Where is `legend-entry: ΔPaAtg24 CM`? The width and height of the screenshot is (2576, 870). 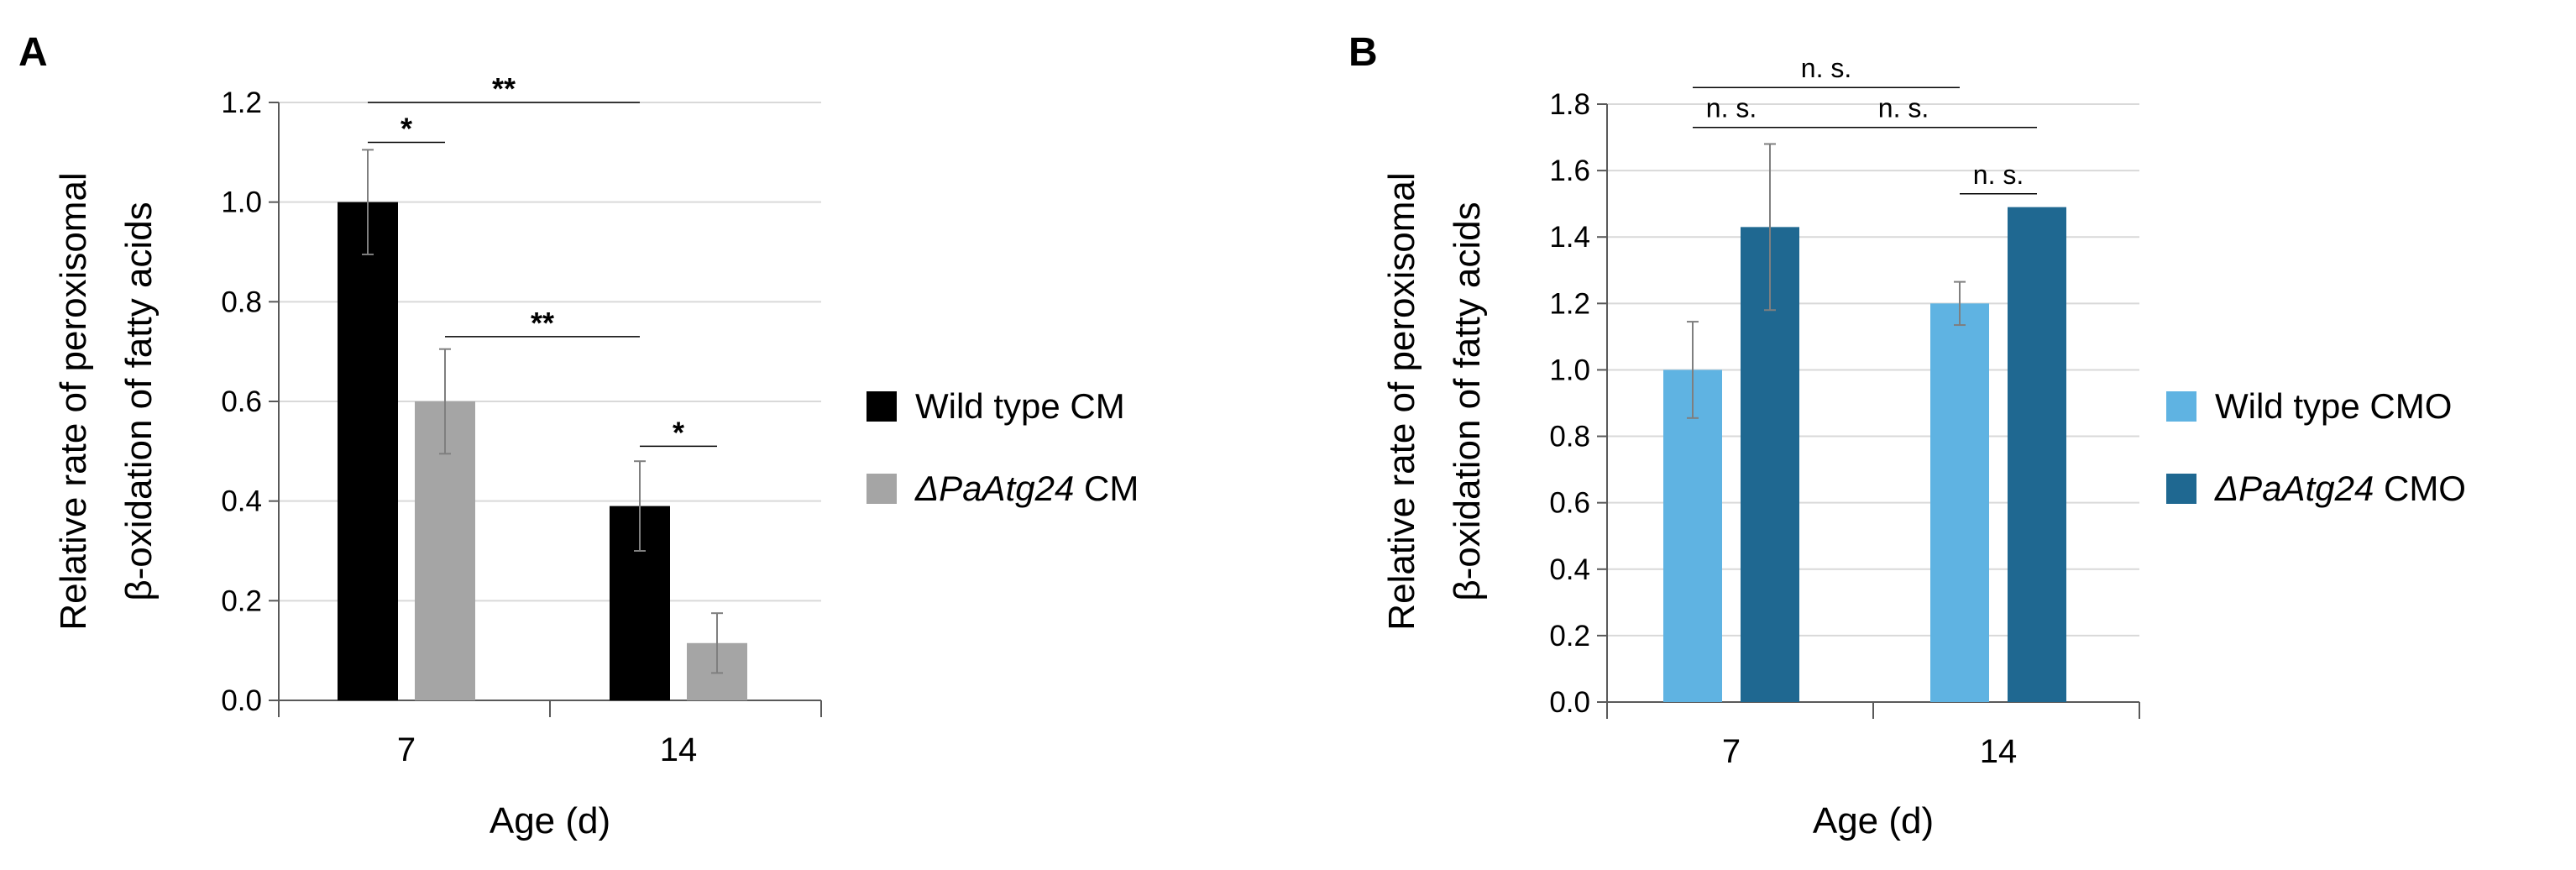
legend-entry: ΔPaAtg24 CM is located at coordinates (1026, 488).